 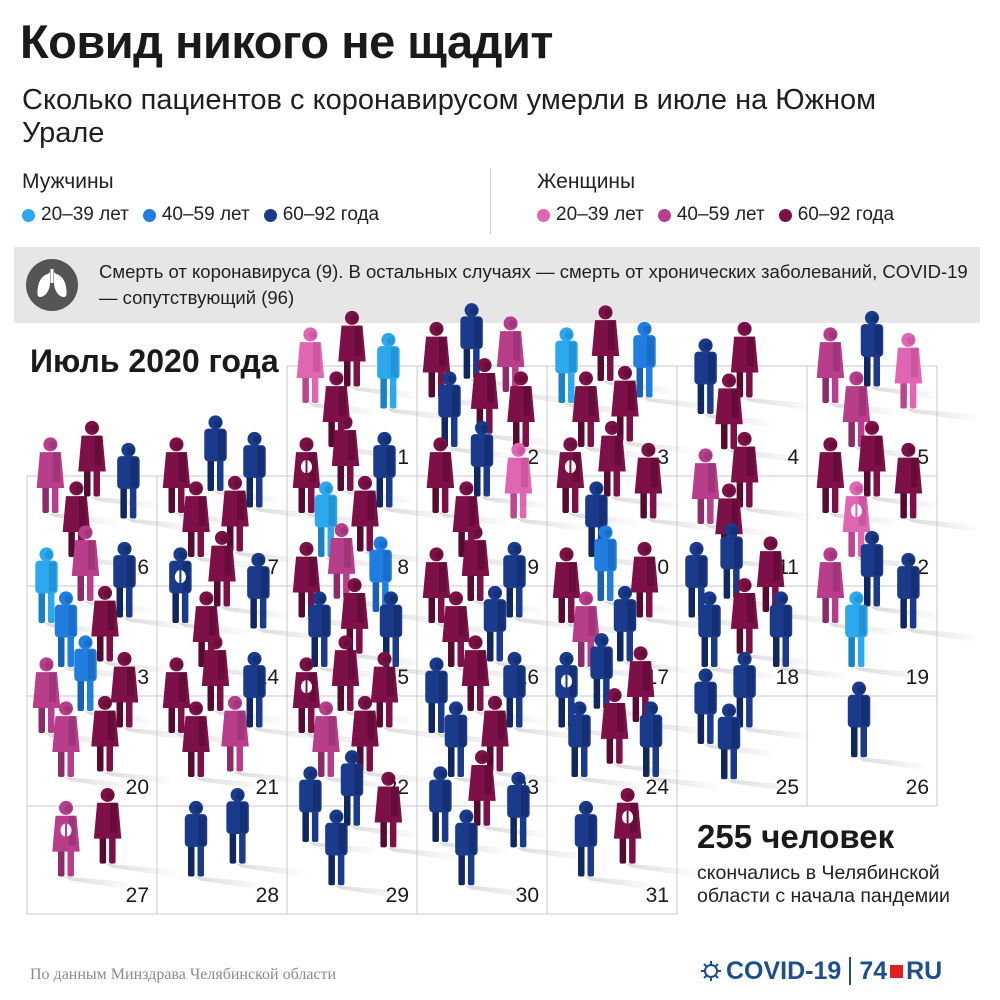 What do you see at coordinates (796, 836) in the screenshot?
I see `total-number: 255 человек` at bounding box center [796, 836].